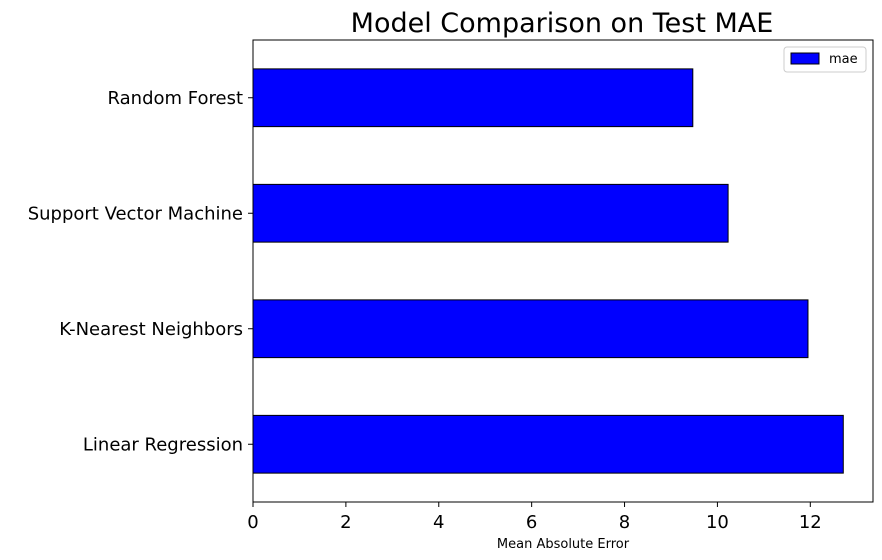  What do you see at coordinates (163, 444) in the screenshot?
I see `y-tick-label: Linear Regression` at bounding box center [163, 444].